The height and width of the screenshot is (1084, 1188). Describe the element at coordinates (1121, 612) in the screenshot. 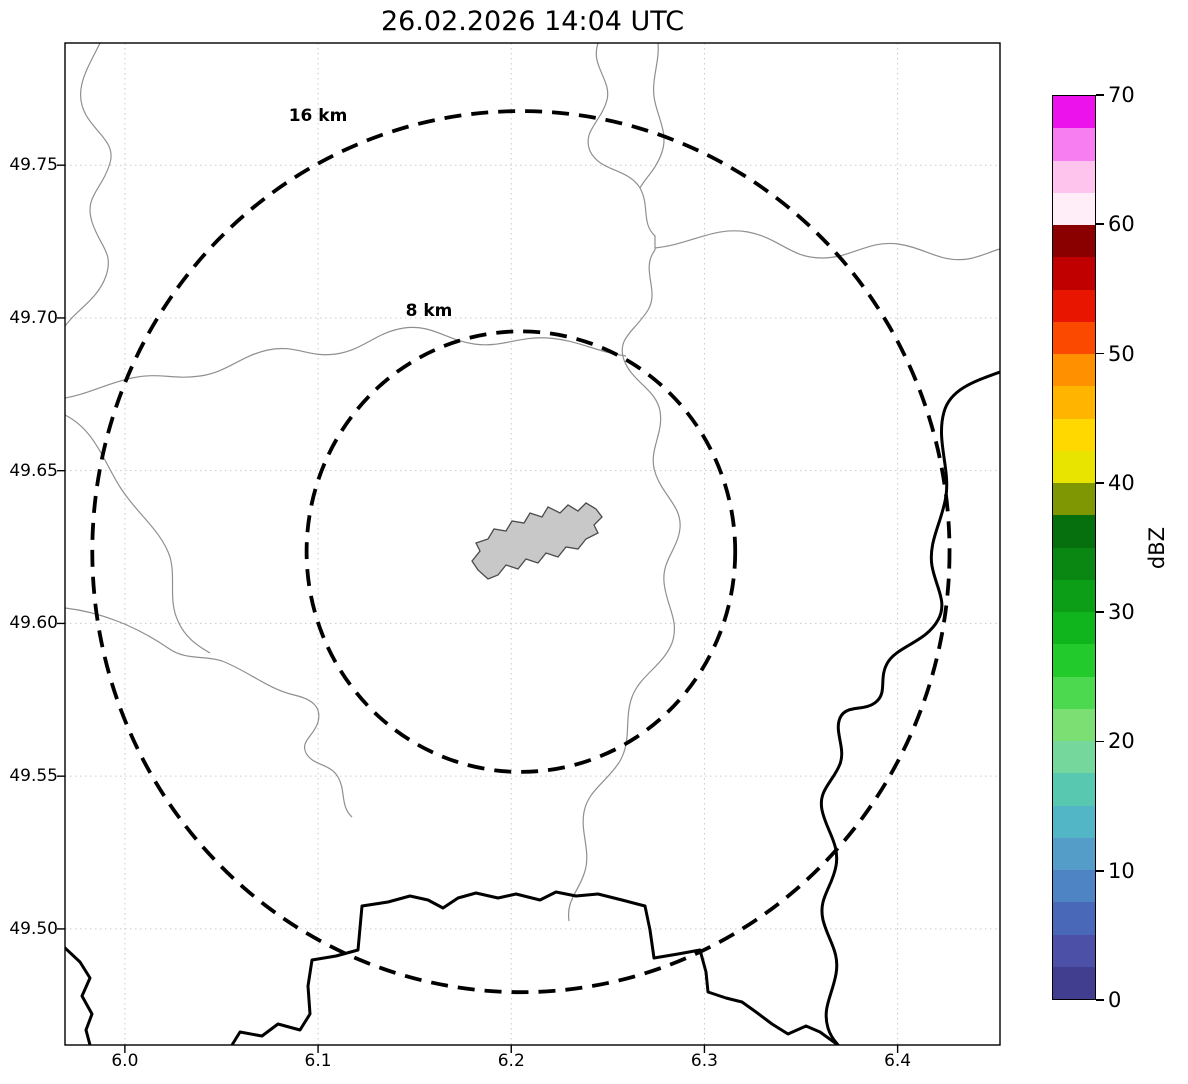

I see `colorbar-tick-label: 30` at that location.